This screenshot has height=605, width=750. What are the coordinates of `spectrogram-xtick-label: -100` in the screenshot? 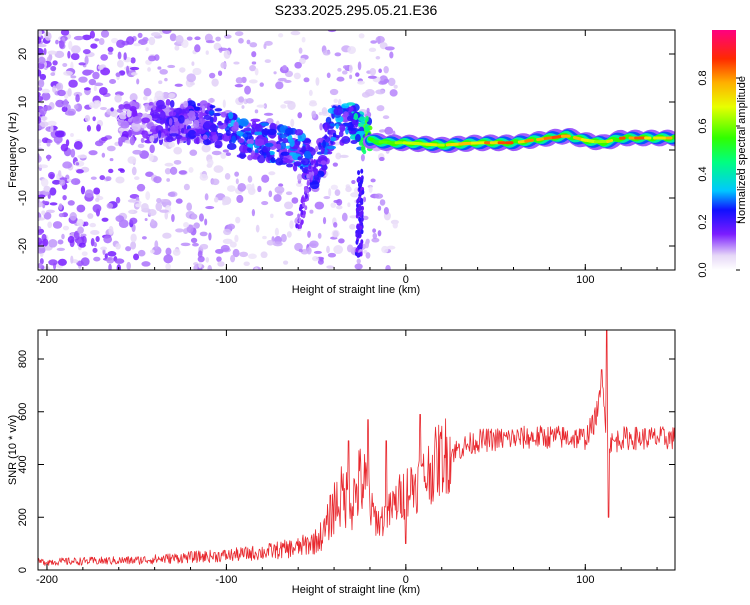 It's located at (226, 280).